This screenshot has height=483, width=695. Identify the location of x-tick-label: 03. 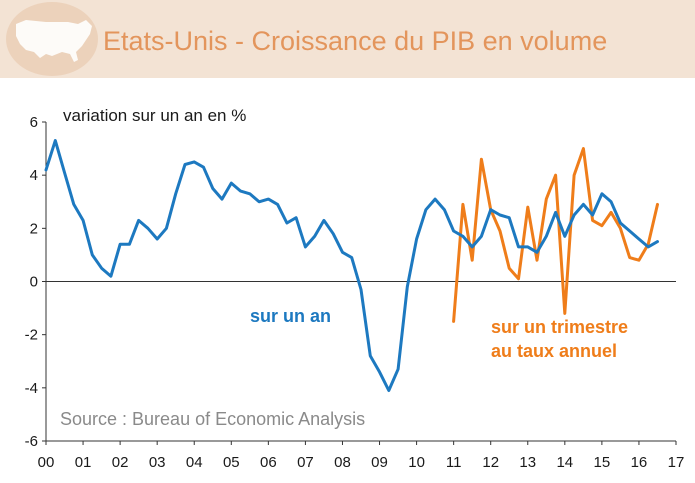
(157, 462).